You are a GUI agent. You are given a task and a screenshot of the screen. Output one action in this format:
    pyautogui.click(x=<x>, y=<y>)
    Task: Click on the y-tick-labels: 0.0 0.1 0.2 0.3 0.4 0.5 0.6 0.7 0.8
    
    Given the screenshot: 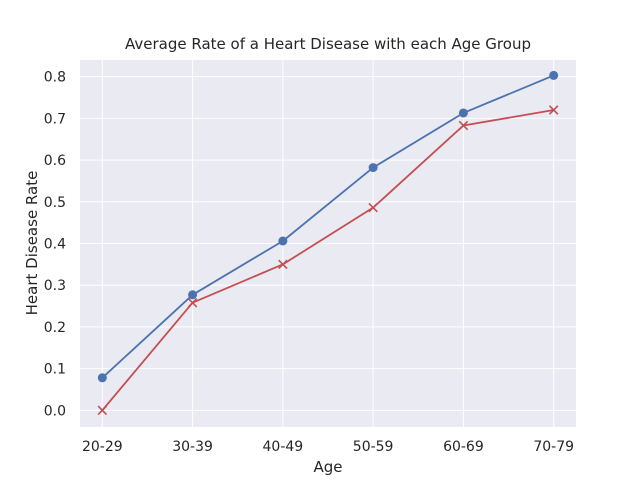 What is the action you would take?
    pyautogui.click(x=55, y=245)
    